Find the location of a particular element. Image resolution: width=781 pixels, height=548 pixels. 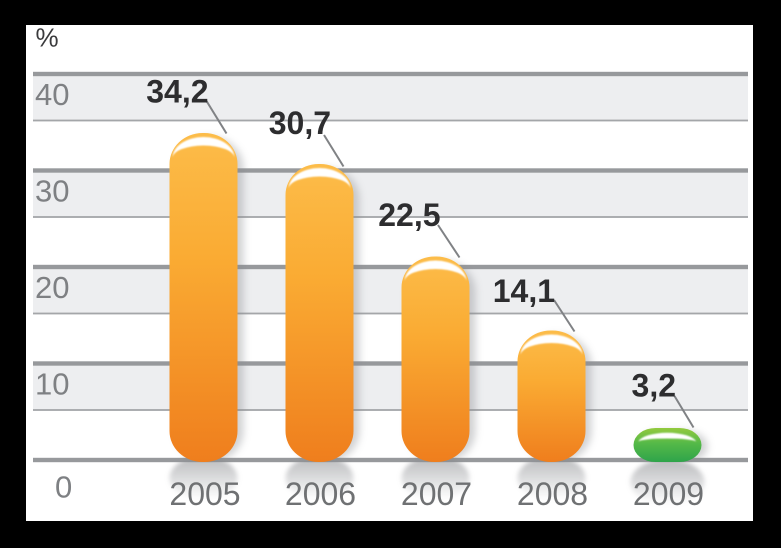

svg-text: 2008 is located at coordinates (552, 494).